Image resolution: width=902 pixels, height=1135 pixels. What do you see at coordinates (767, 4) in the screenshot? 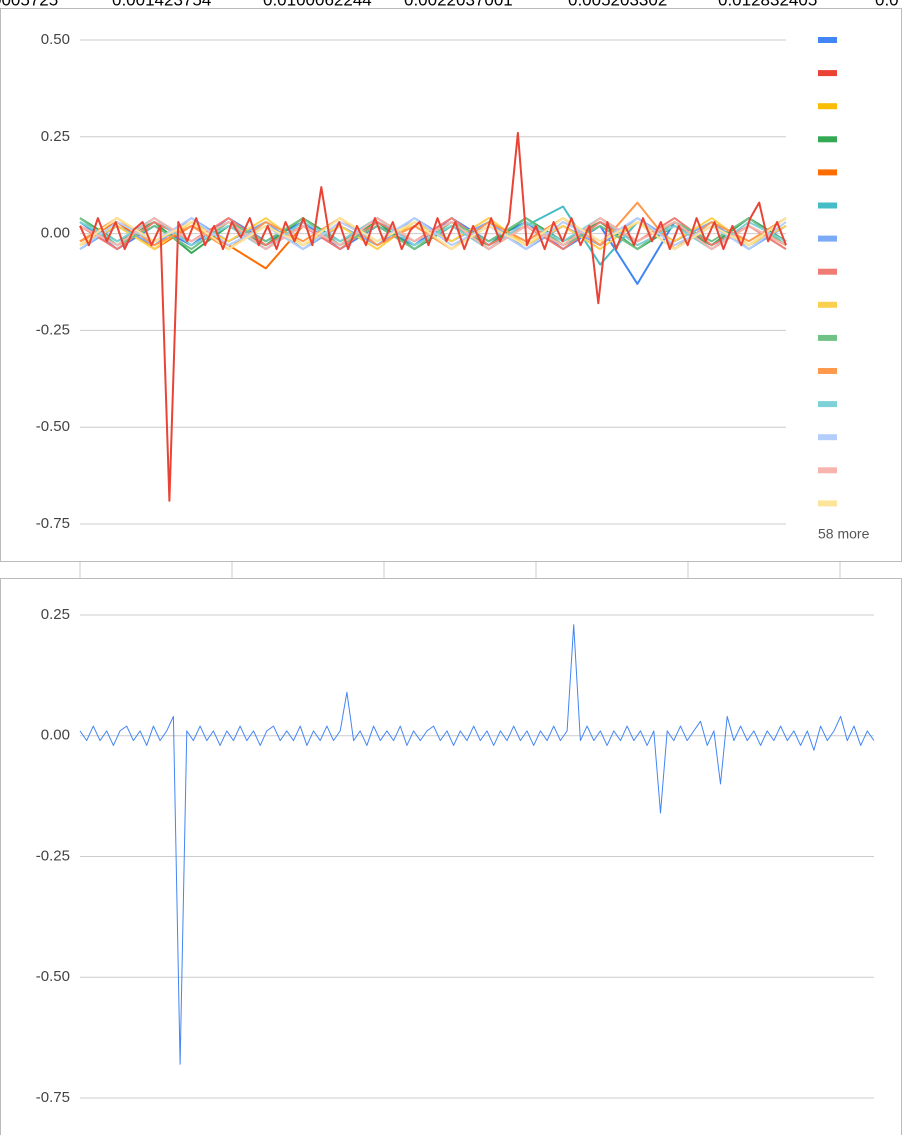
I see `cell-text: 0.012832405` at bounding box center [767, 4].